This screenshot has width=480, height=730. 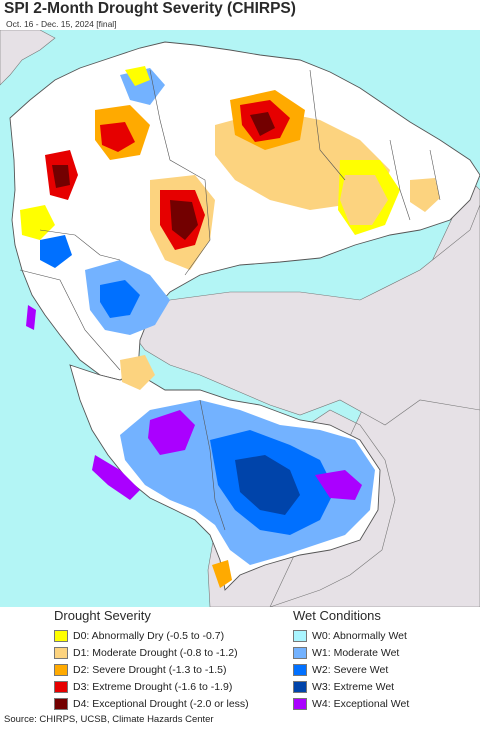 I want to click on legend-item-d0: D0: Abnormally Dry (-0.5 to -0.7), so click(x=151, y=635).